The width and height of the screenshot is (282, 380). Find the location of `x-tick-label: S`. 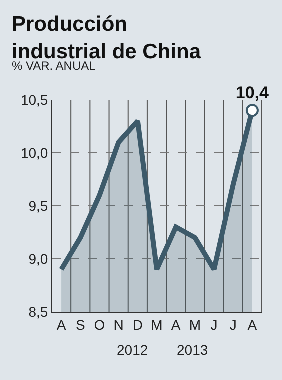

x-tick-label: S is located at coordinates (81, 324).